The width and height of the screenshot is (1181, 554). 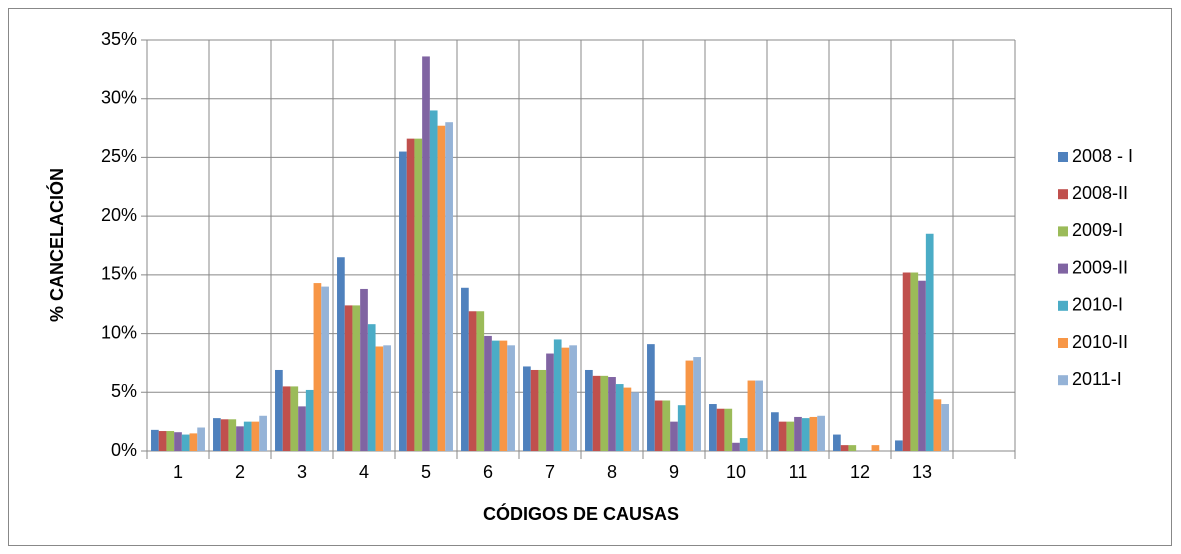 I want to click on x-tick-label: 3, so click(x=302, y=472).